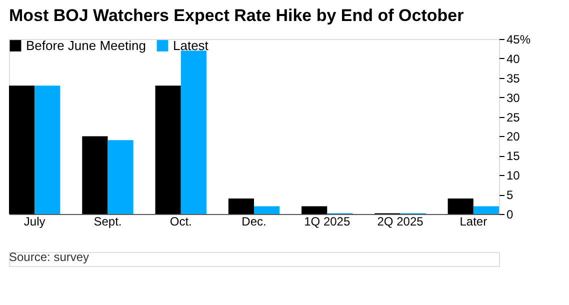 The height and width of the screenshot is (305, 569). Describe the element at coordinates (513, 175) in the screenshot. I see `y-tick-label: 10` at that location.